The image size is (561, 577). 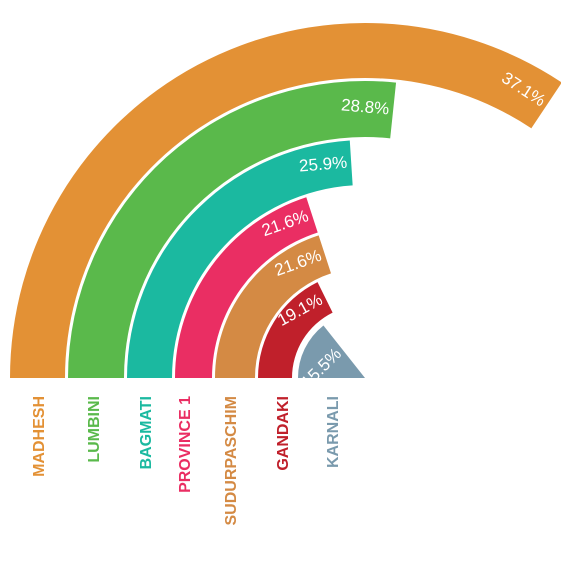 I want to click on category-label: KARNALI, so click(x=333, y=432).